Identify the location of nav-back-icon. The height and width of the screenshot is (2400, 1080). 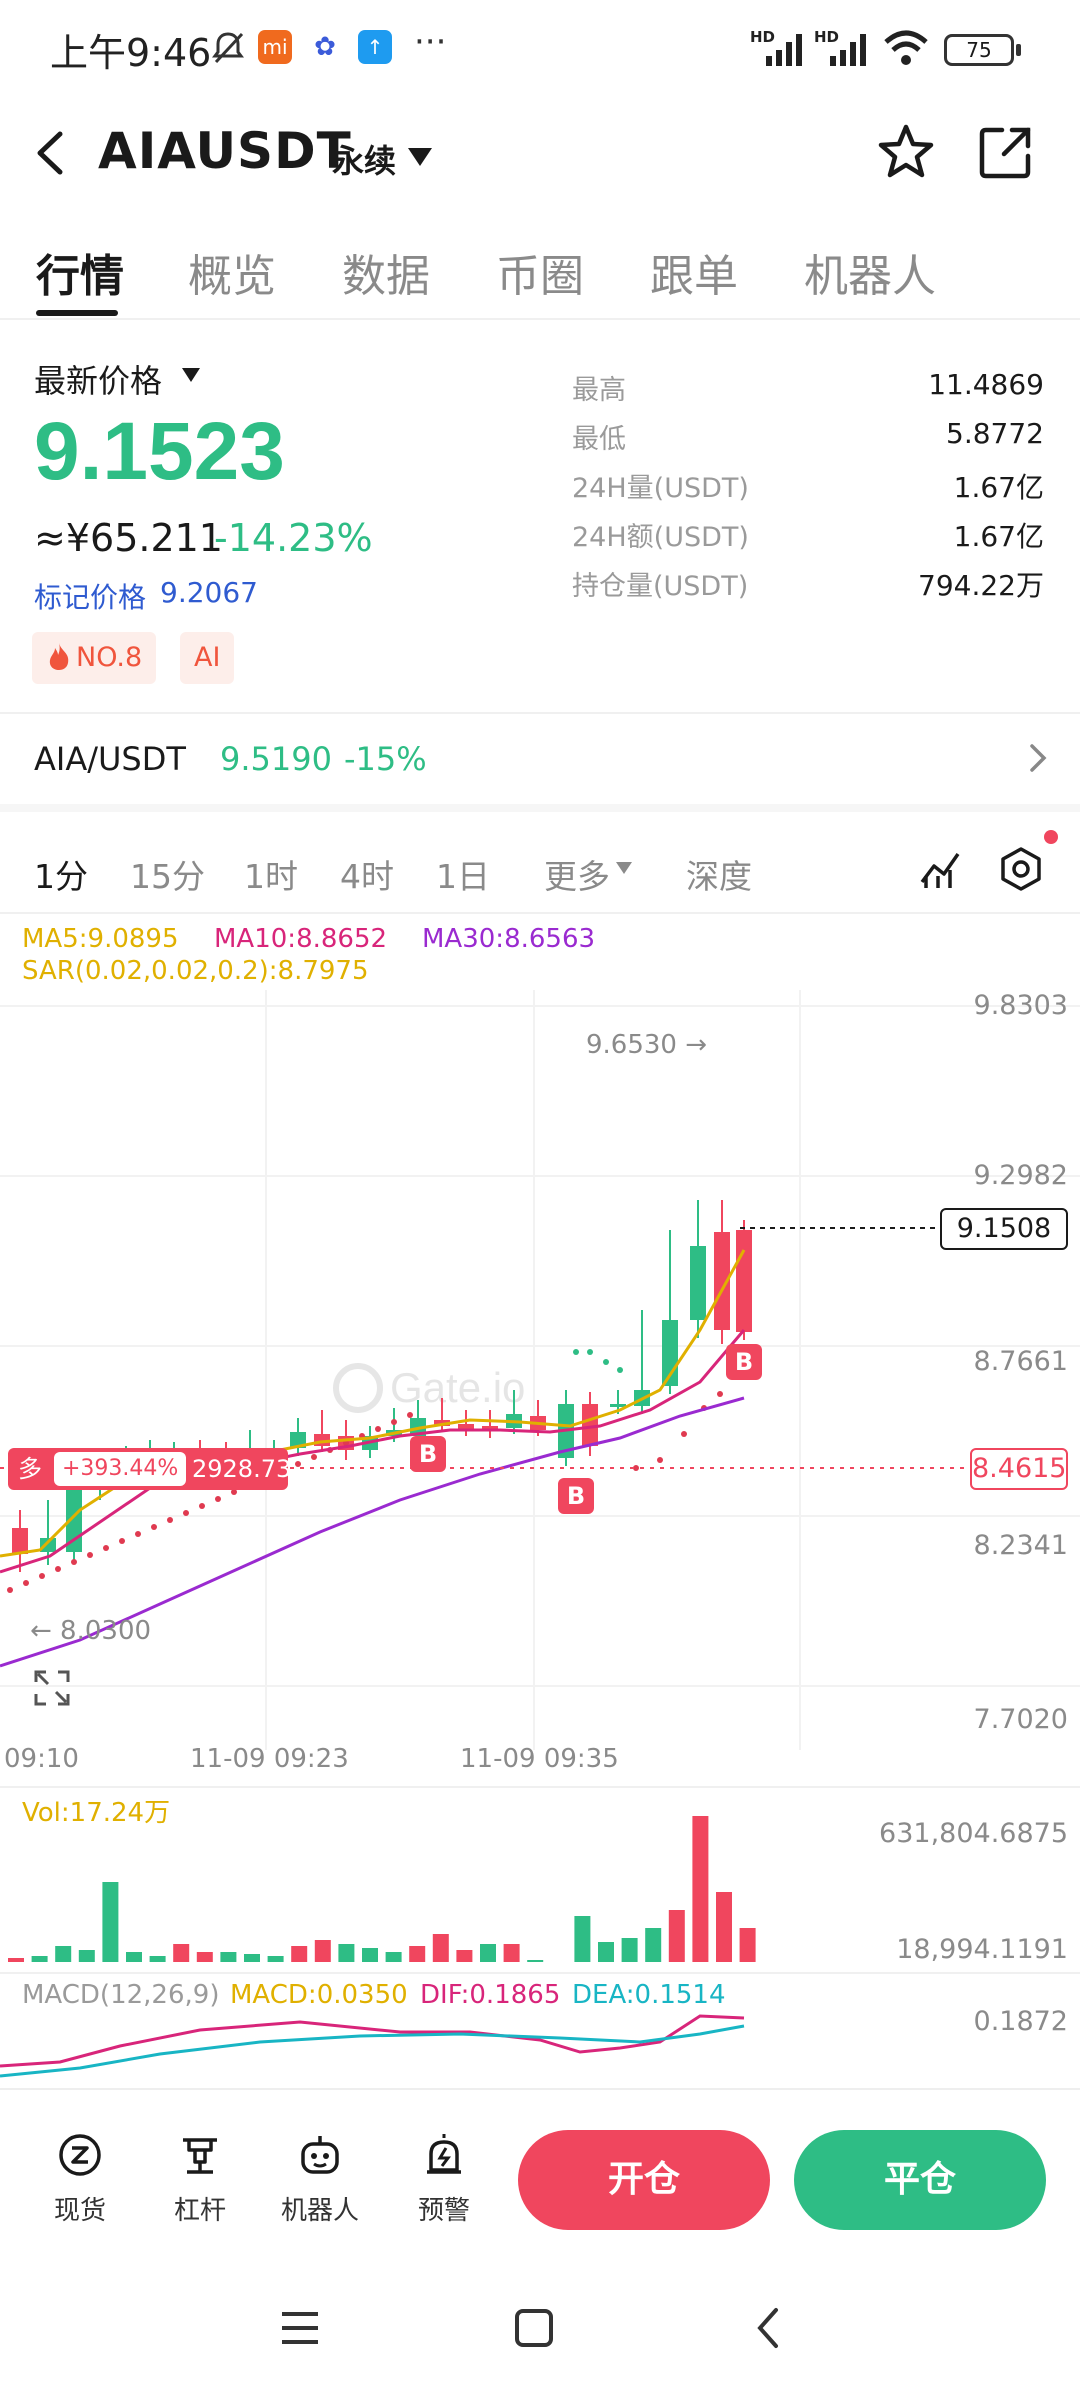
(768, 2328).